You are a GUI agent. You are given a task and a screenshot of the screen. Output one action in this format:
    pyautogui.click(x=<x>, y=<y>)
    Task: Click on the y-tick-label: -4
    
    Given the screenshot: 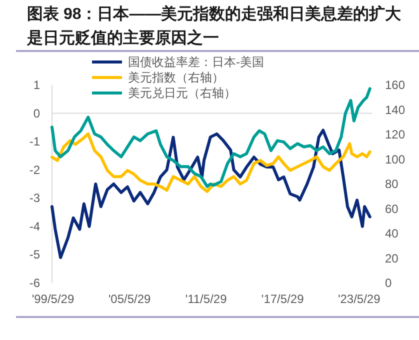 What is the action you would take?
    pyautogui.click(x=34, y=226)
    